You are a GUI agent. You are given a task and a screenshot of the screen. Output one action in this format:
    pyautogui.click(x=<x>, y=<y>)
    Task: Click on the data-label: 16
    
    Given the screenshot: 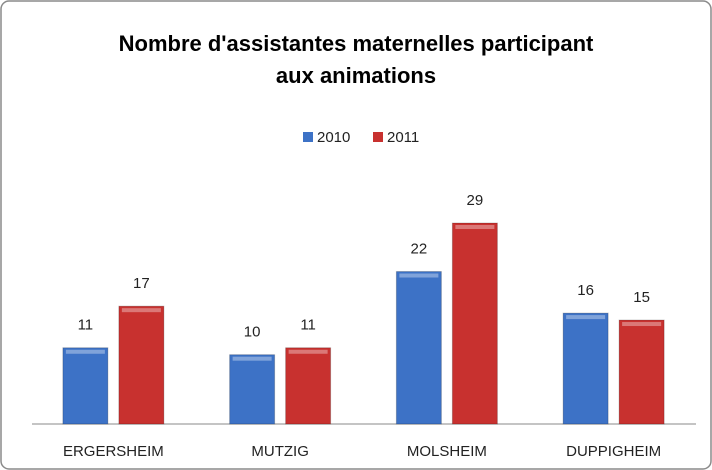 What is the action you would take?
    pyautogui.click(x=585, y=290)
    